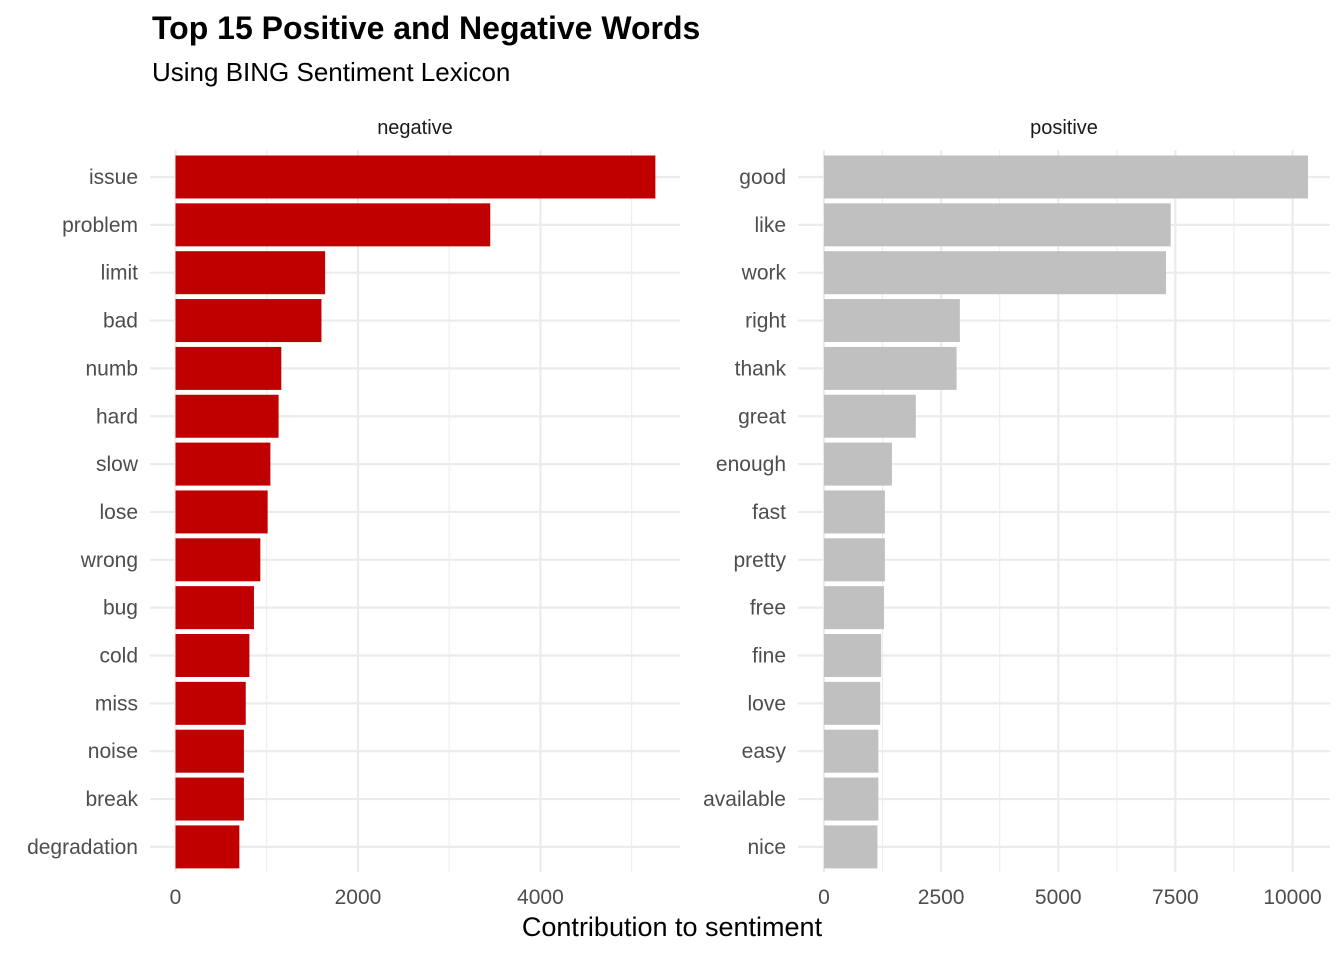 This screenshot has height=960, width=1344. I want to click on category-label: degradation, so click(82, 847).